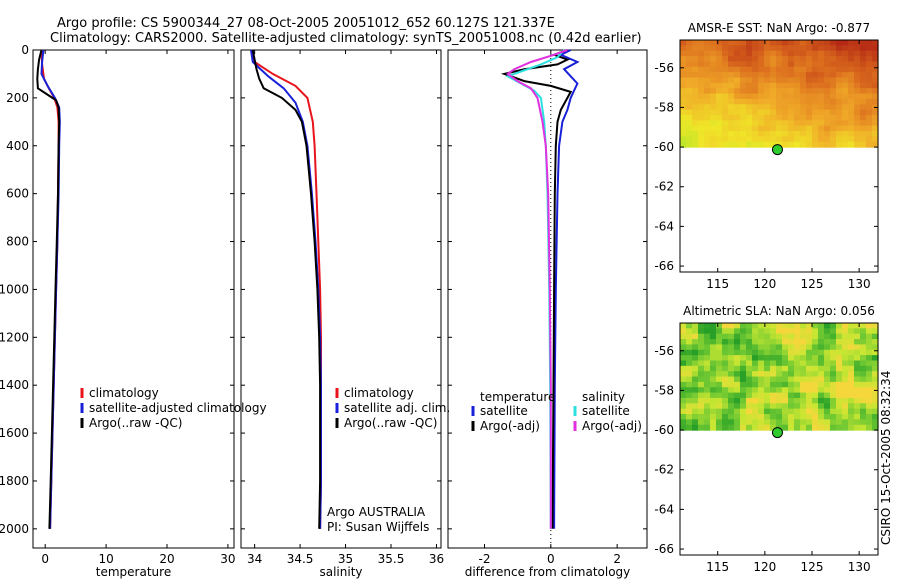  What do you see at coordinates (340, 572) in the screenshot?
I see `salinity-profile-xlabel: salinity` at bounding box center [340, 572].